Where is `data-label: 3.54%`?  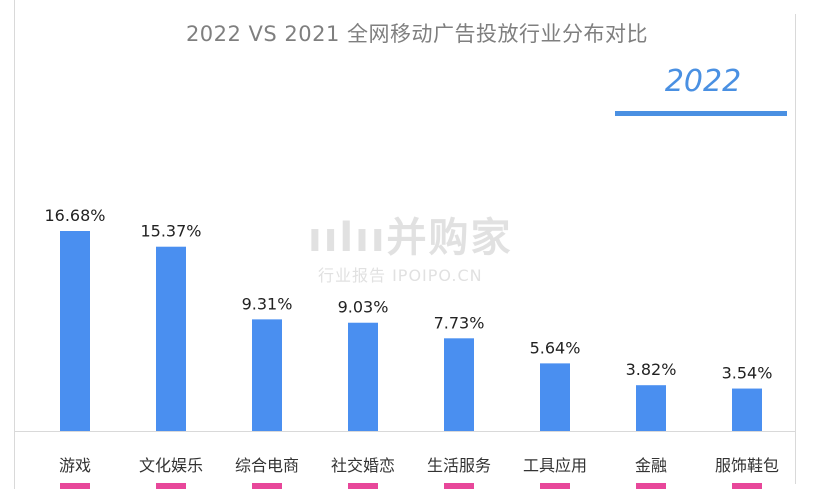
data-label: 3.54% is located at coordinates (747, 373).